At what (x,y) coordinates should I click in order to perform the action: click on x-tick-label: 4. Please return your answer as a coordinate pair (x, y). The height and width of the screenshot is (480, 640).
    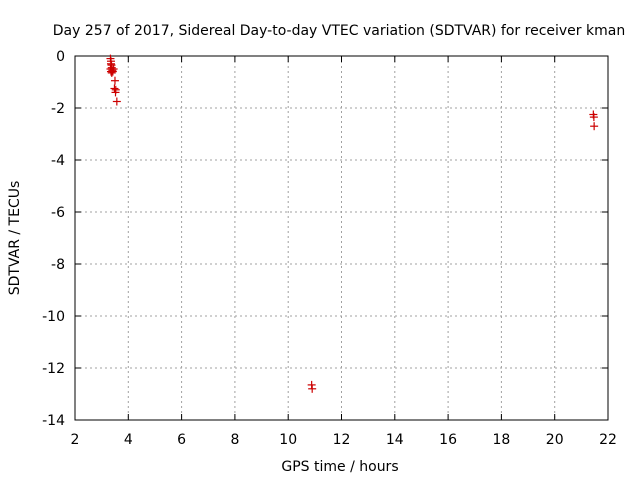
    Looking at the image, I should click on (128, 440).